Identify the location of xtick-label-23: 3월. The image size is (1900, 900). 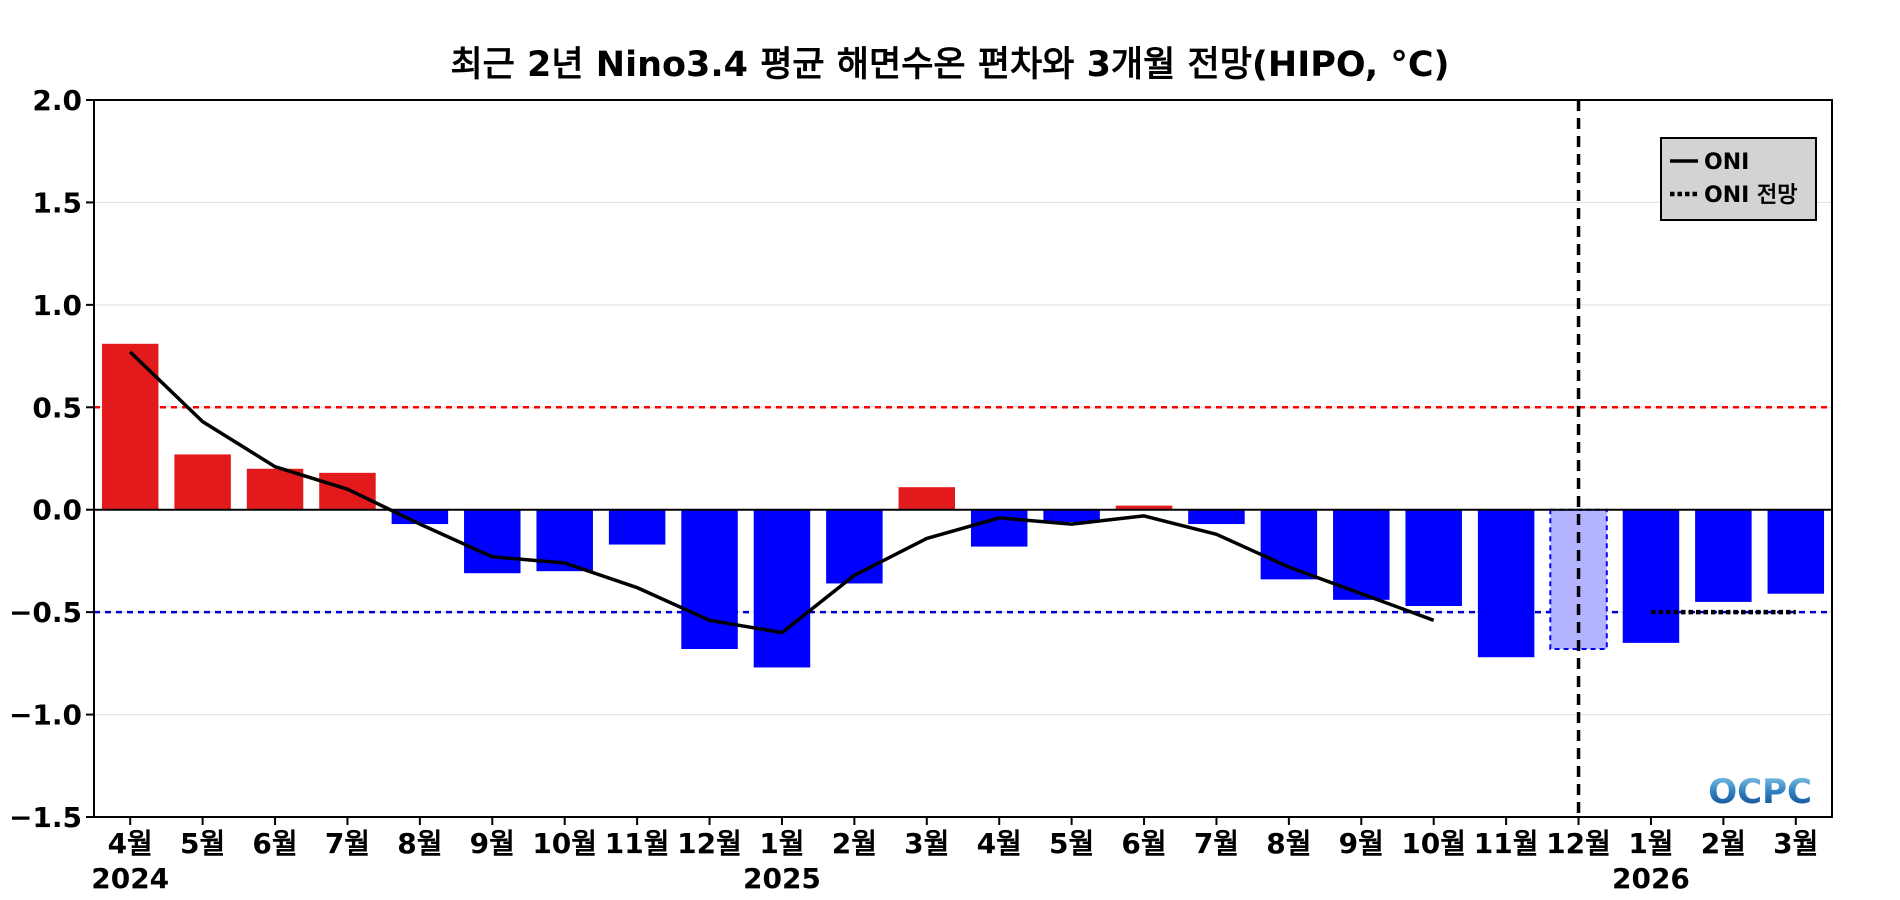
(1795, 843).